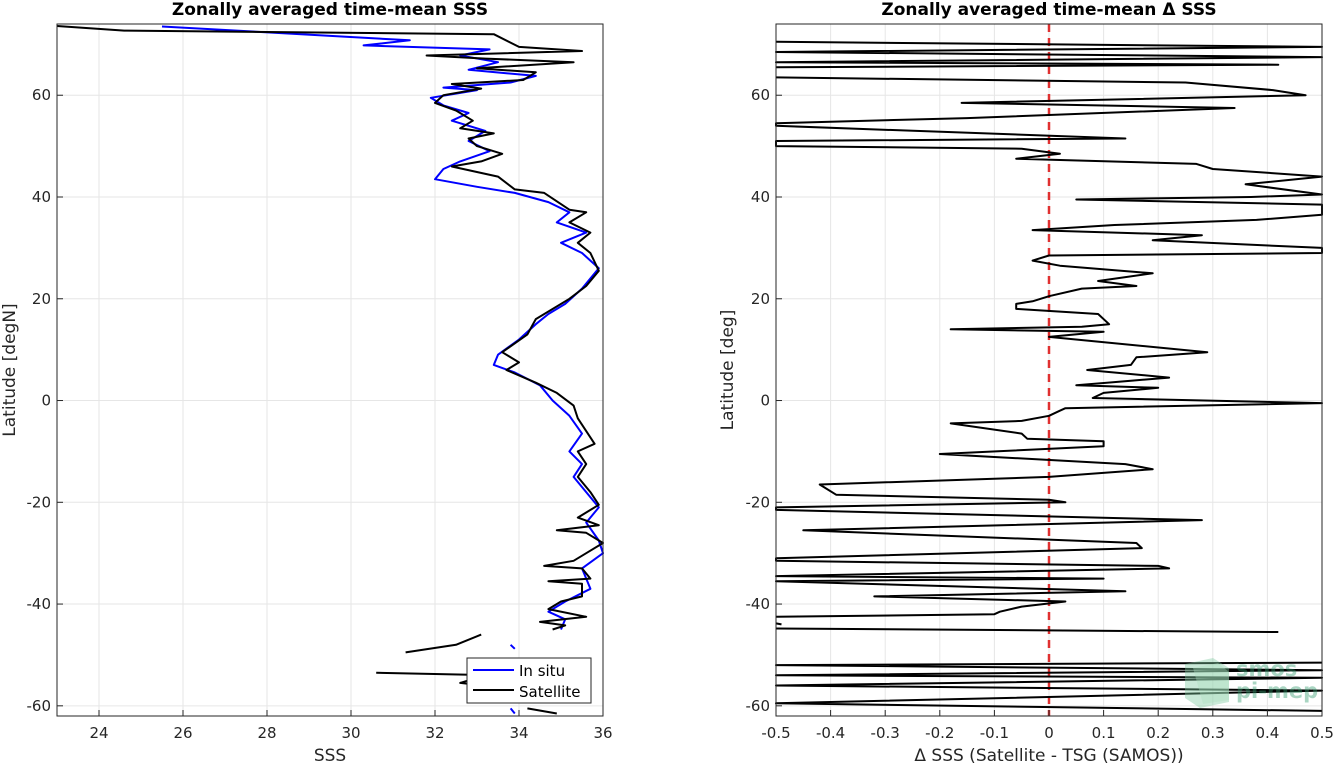  Describe the element at coordinates (1104, 733) in the screenshot. I see `x-tick-label: 0.1` at that location.